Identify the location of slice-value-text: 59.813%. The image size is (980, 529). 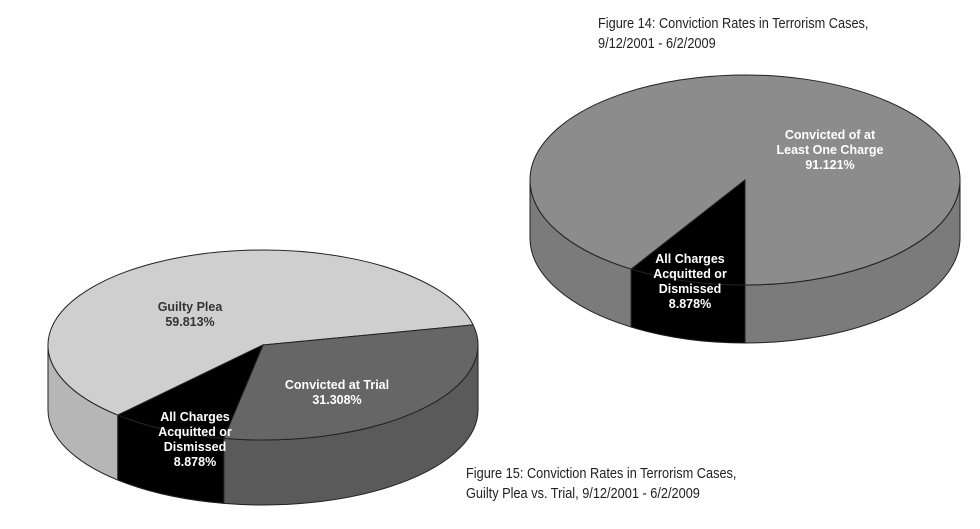
(190, 322).